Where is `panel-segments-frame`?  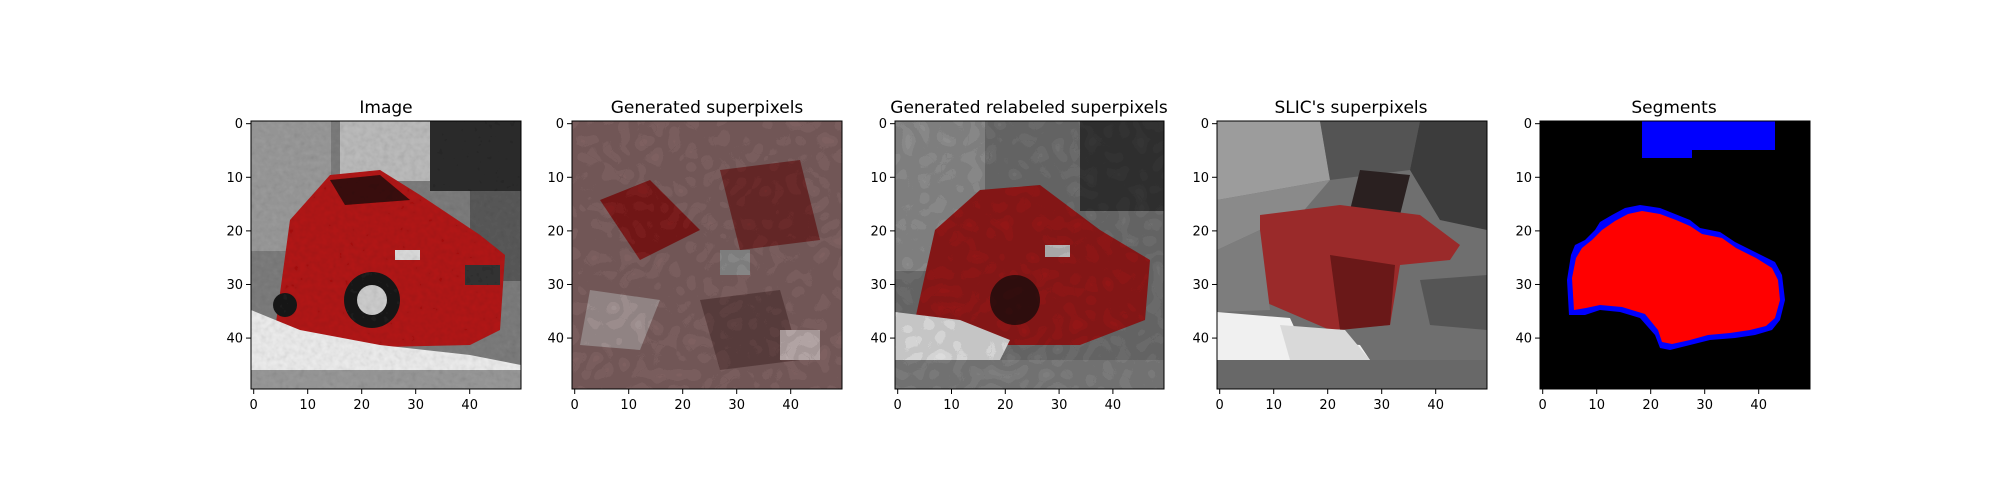 panel-segments-frame is located at coordinates (1675, 255).